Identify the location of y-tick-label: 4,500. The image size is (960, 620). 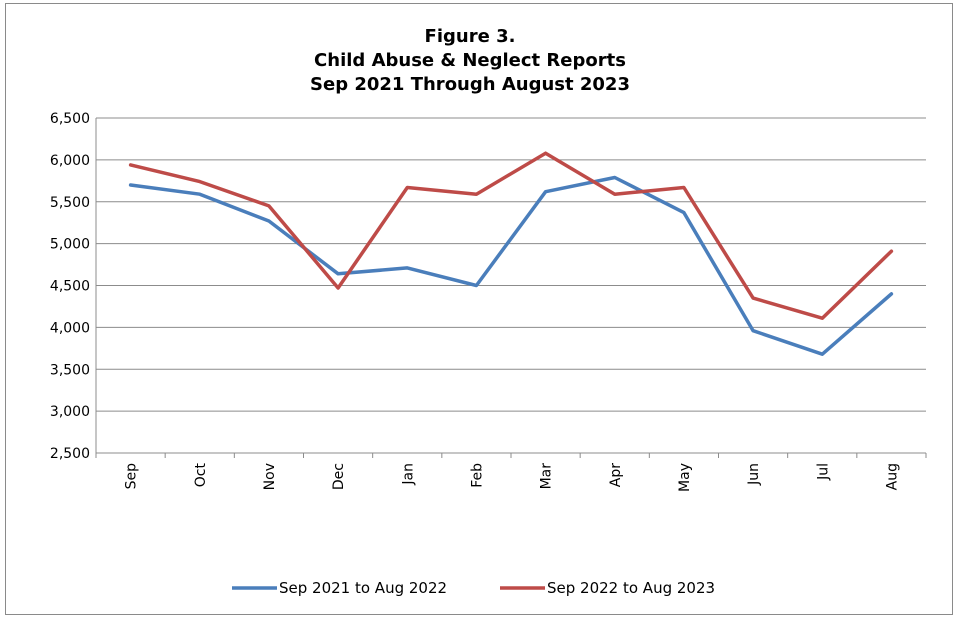
(70, 287).